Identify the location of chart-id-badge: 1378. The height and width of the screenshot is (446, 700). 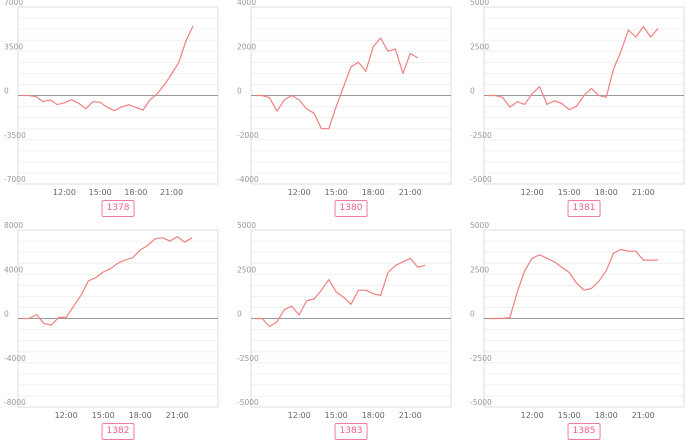
(118, 208).